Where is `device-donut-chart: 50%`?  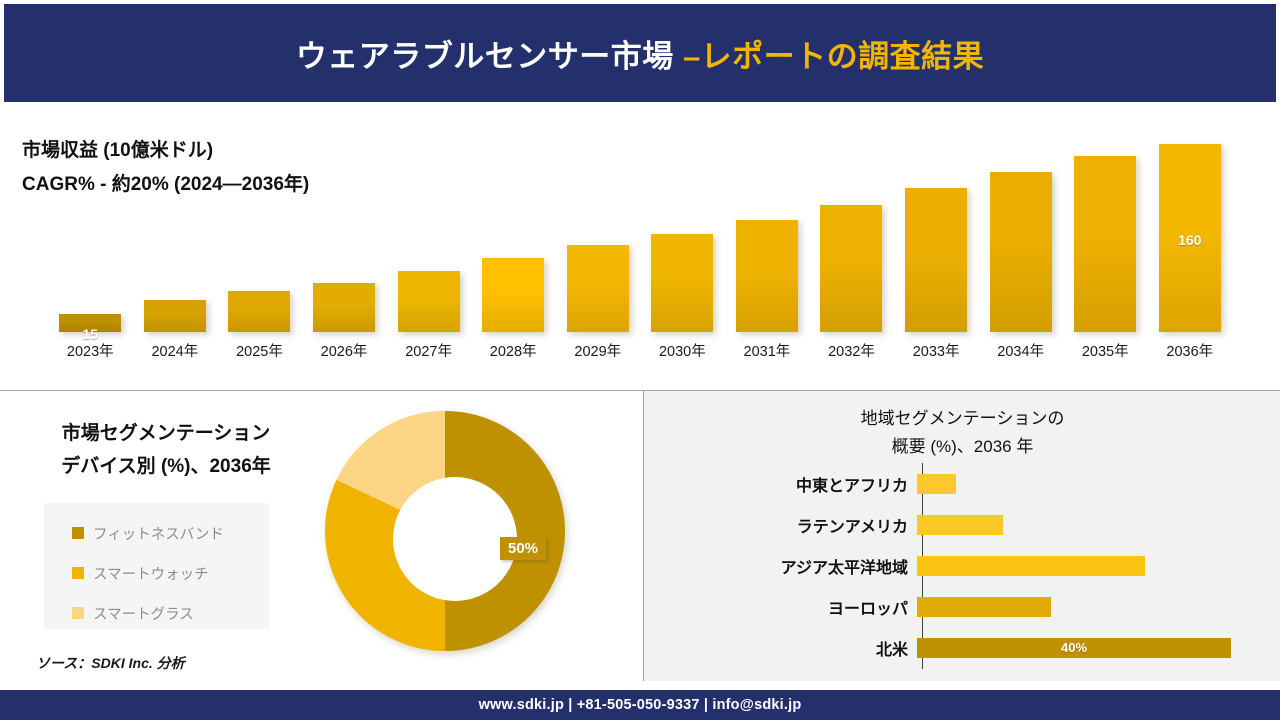 device-donut-chart: 50% is located at coordinates (440, 534).